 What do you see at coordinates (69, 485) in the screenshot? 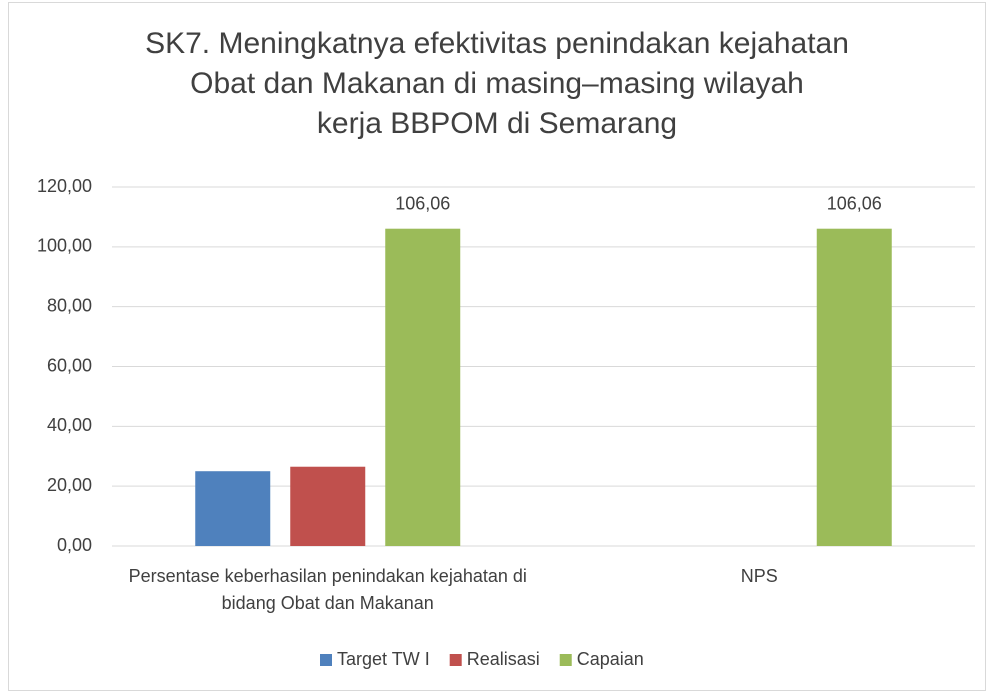
I see `y-tick-label: 20,00` at bounding box center [69, 485].